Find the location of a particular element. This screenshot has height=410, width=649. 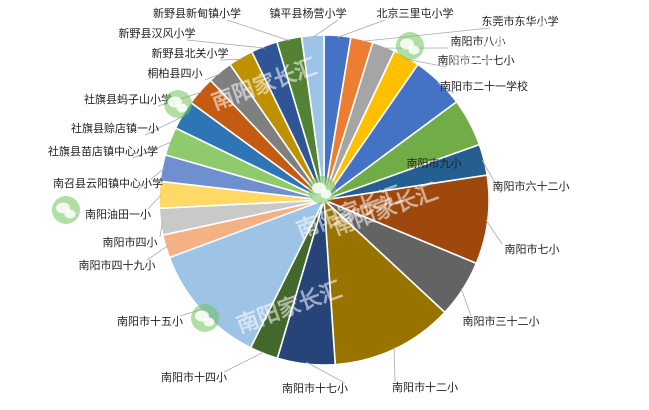

slice-label: 社旗县蚂子山小学 is located at coordinates (128, 99).